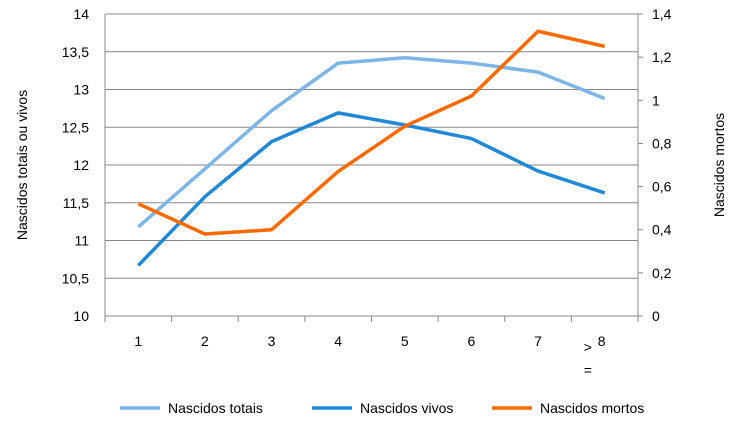 This screenshot has height=423, width=751. Describe the element at coordinates (719, 165) in the screenshot. I see `y2-axis-label: Nascidos mortos` at that location.